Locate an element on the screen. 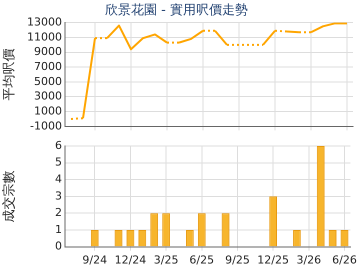 The image size is (360, 270). x-tick-label: 9/25 is located at coordinates (237, 259).